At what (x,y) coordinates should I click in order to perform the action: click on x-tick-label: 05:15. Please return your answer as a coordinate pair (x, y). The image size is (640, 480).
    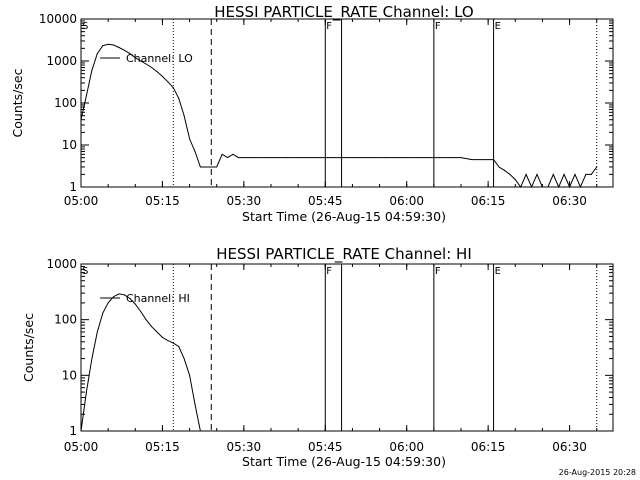
    Looking at the image, I should click on (162, 447).